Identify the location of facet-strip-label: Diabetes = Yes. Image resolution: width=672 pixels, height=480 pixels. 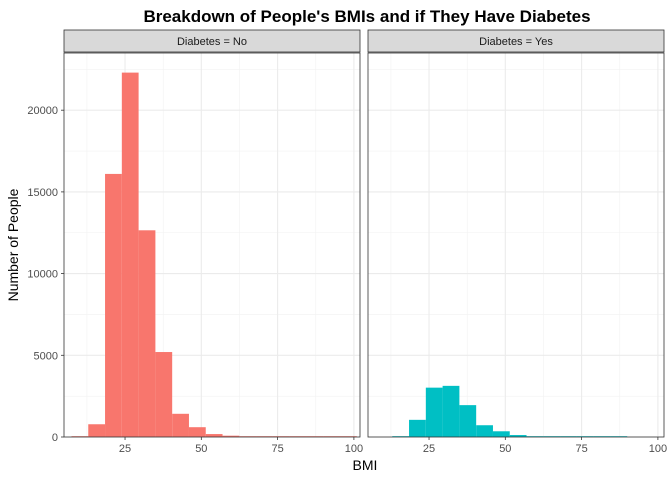
(516, 42).